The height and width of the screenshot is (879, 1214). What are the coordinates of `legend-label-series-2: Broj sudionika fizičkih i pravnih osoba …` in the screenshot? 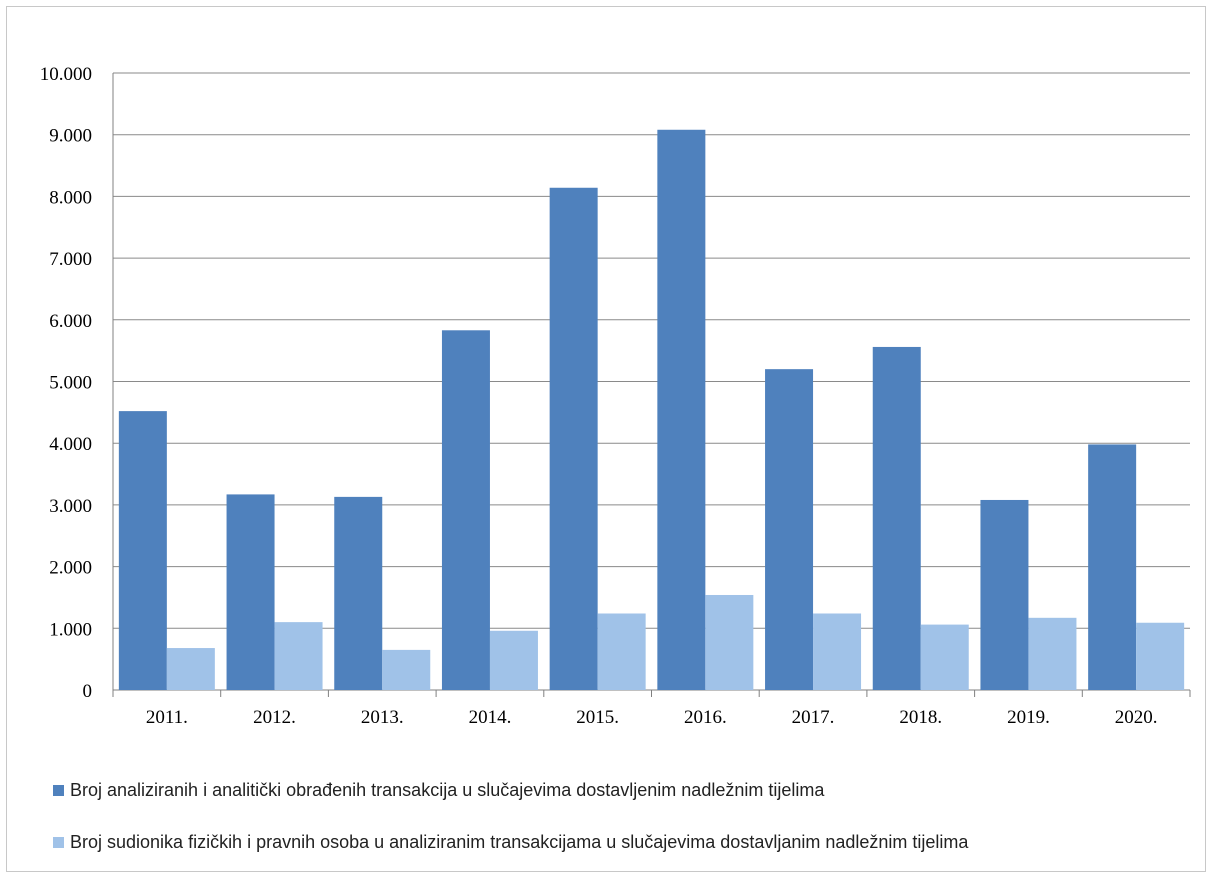 It's located at (519, 842).